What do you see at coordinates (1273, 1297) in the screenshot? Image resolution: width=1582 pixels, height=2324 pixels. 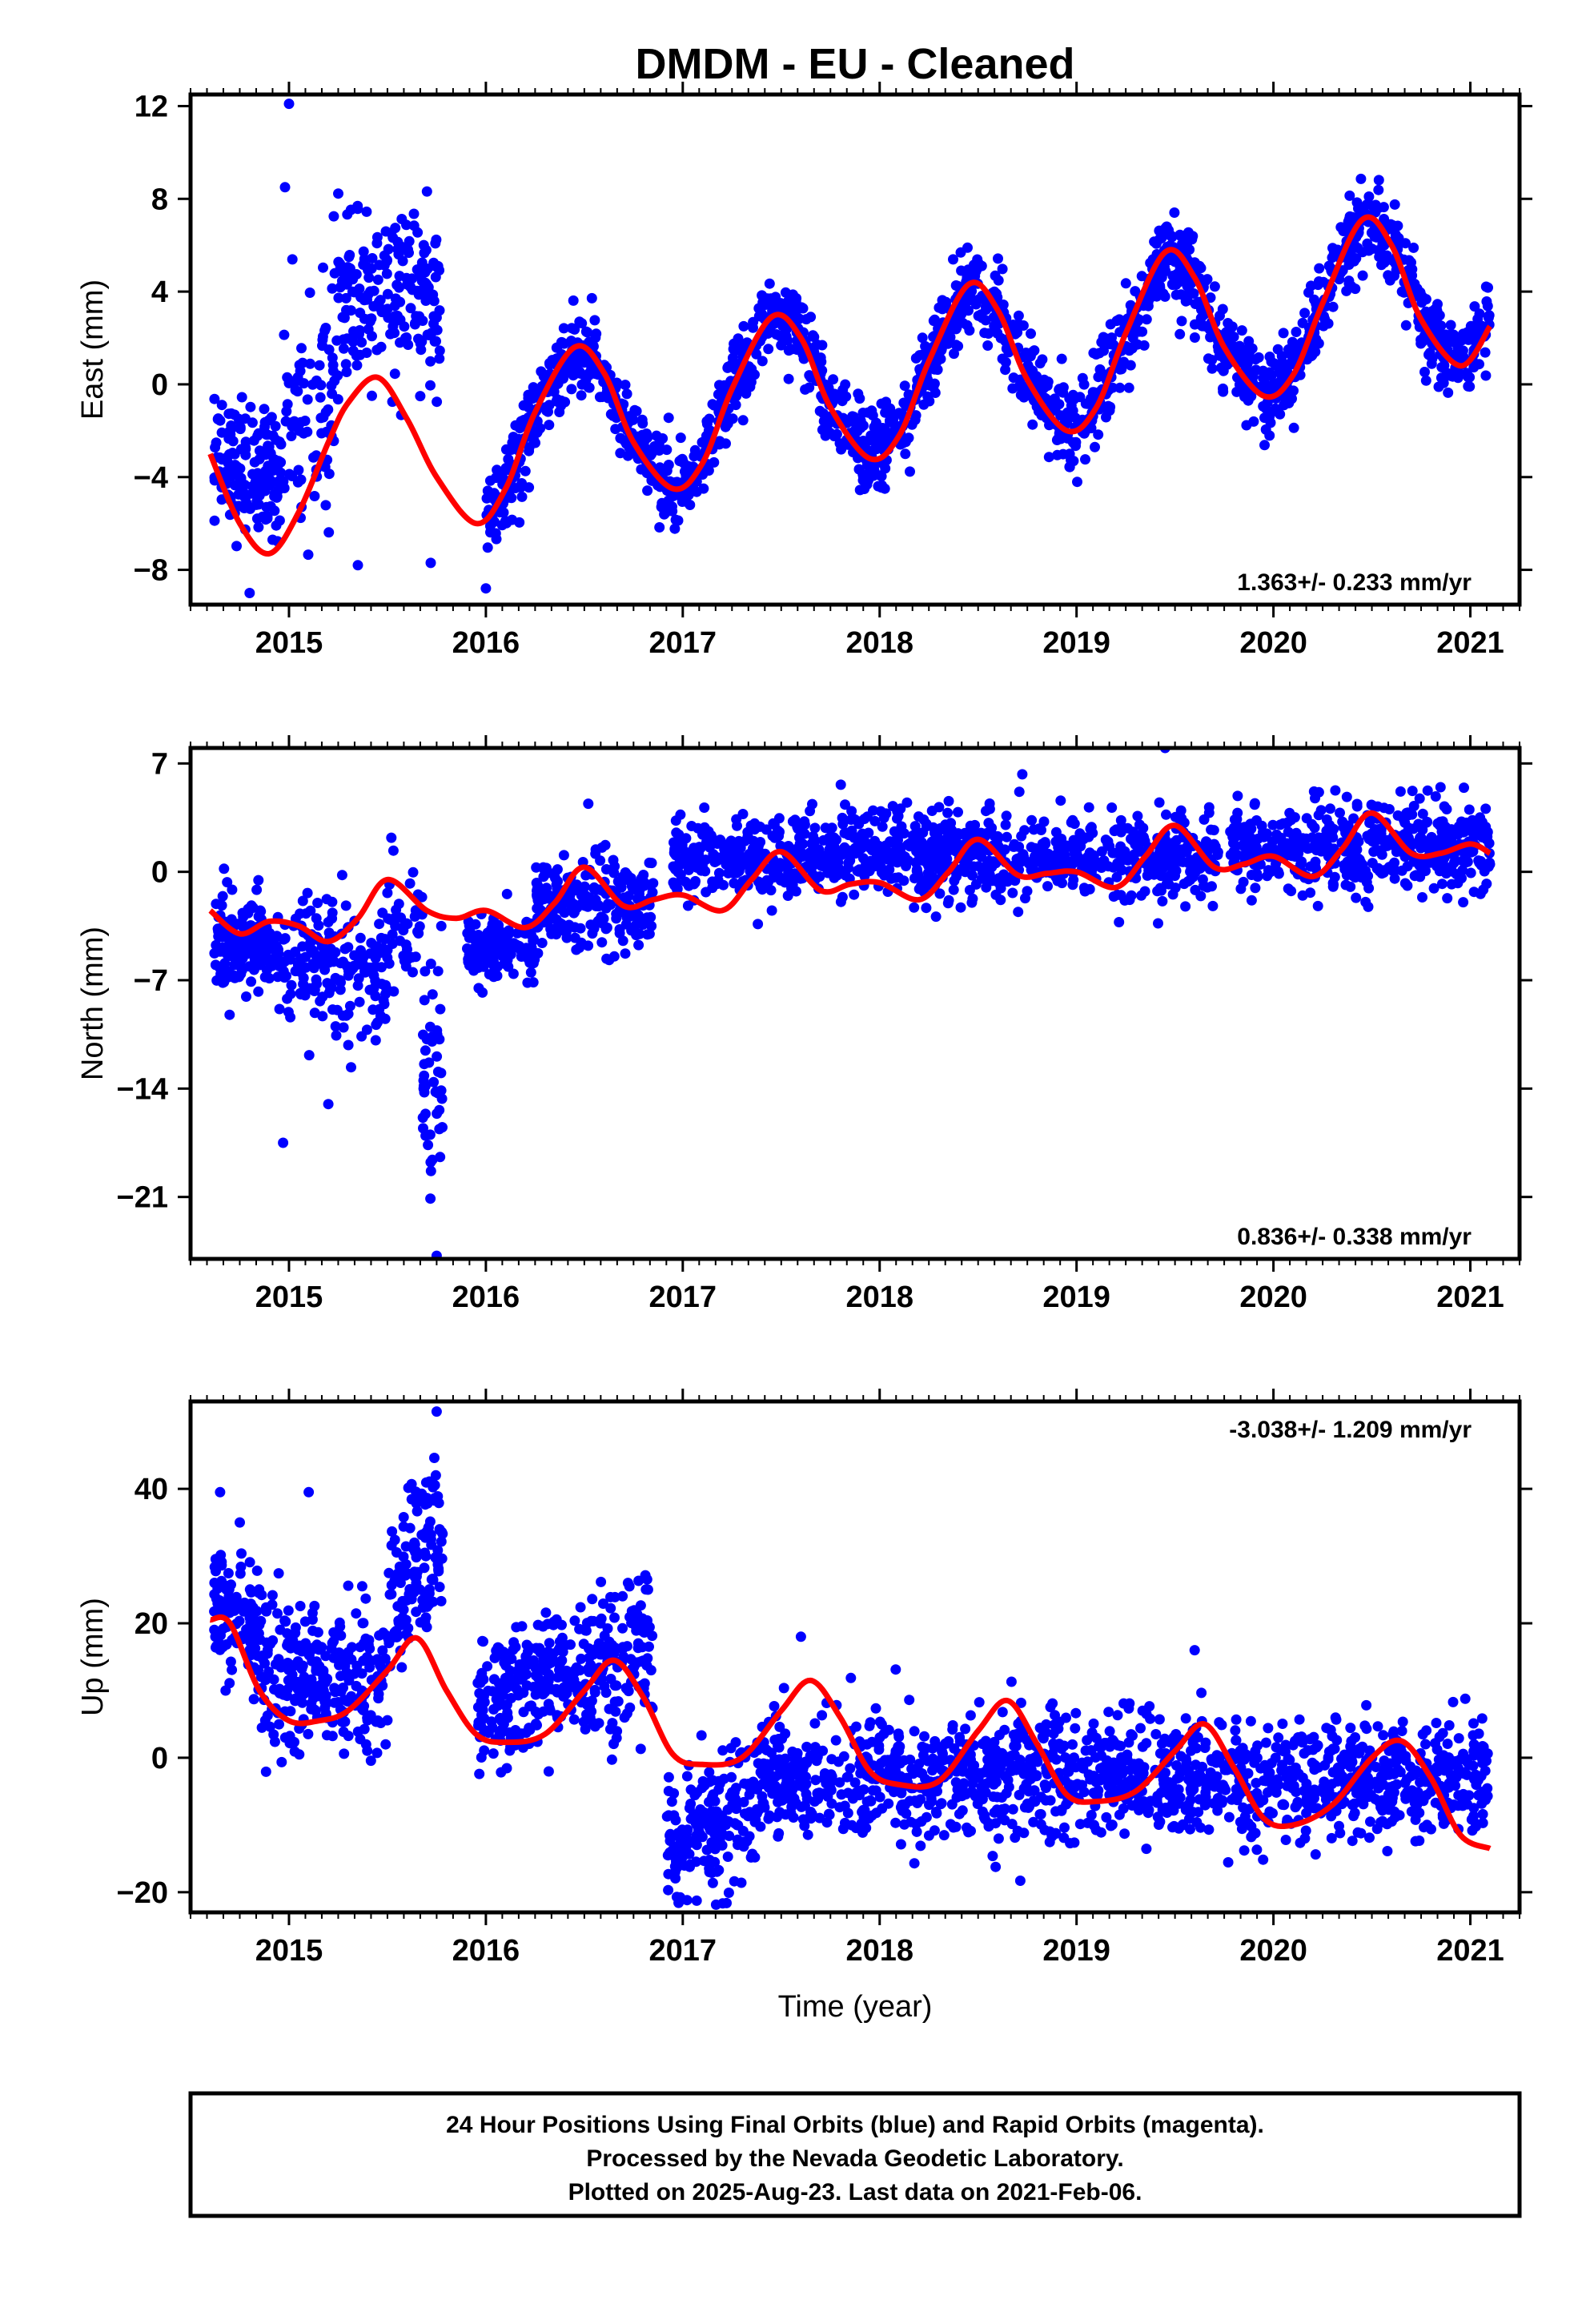 I see `x-tick-label: 2020` at bounding box center [1273, 1297].